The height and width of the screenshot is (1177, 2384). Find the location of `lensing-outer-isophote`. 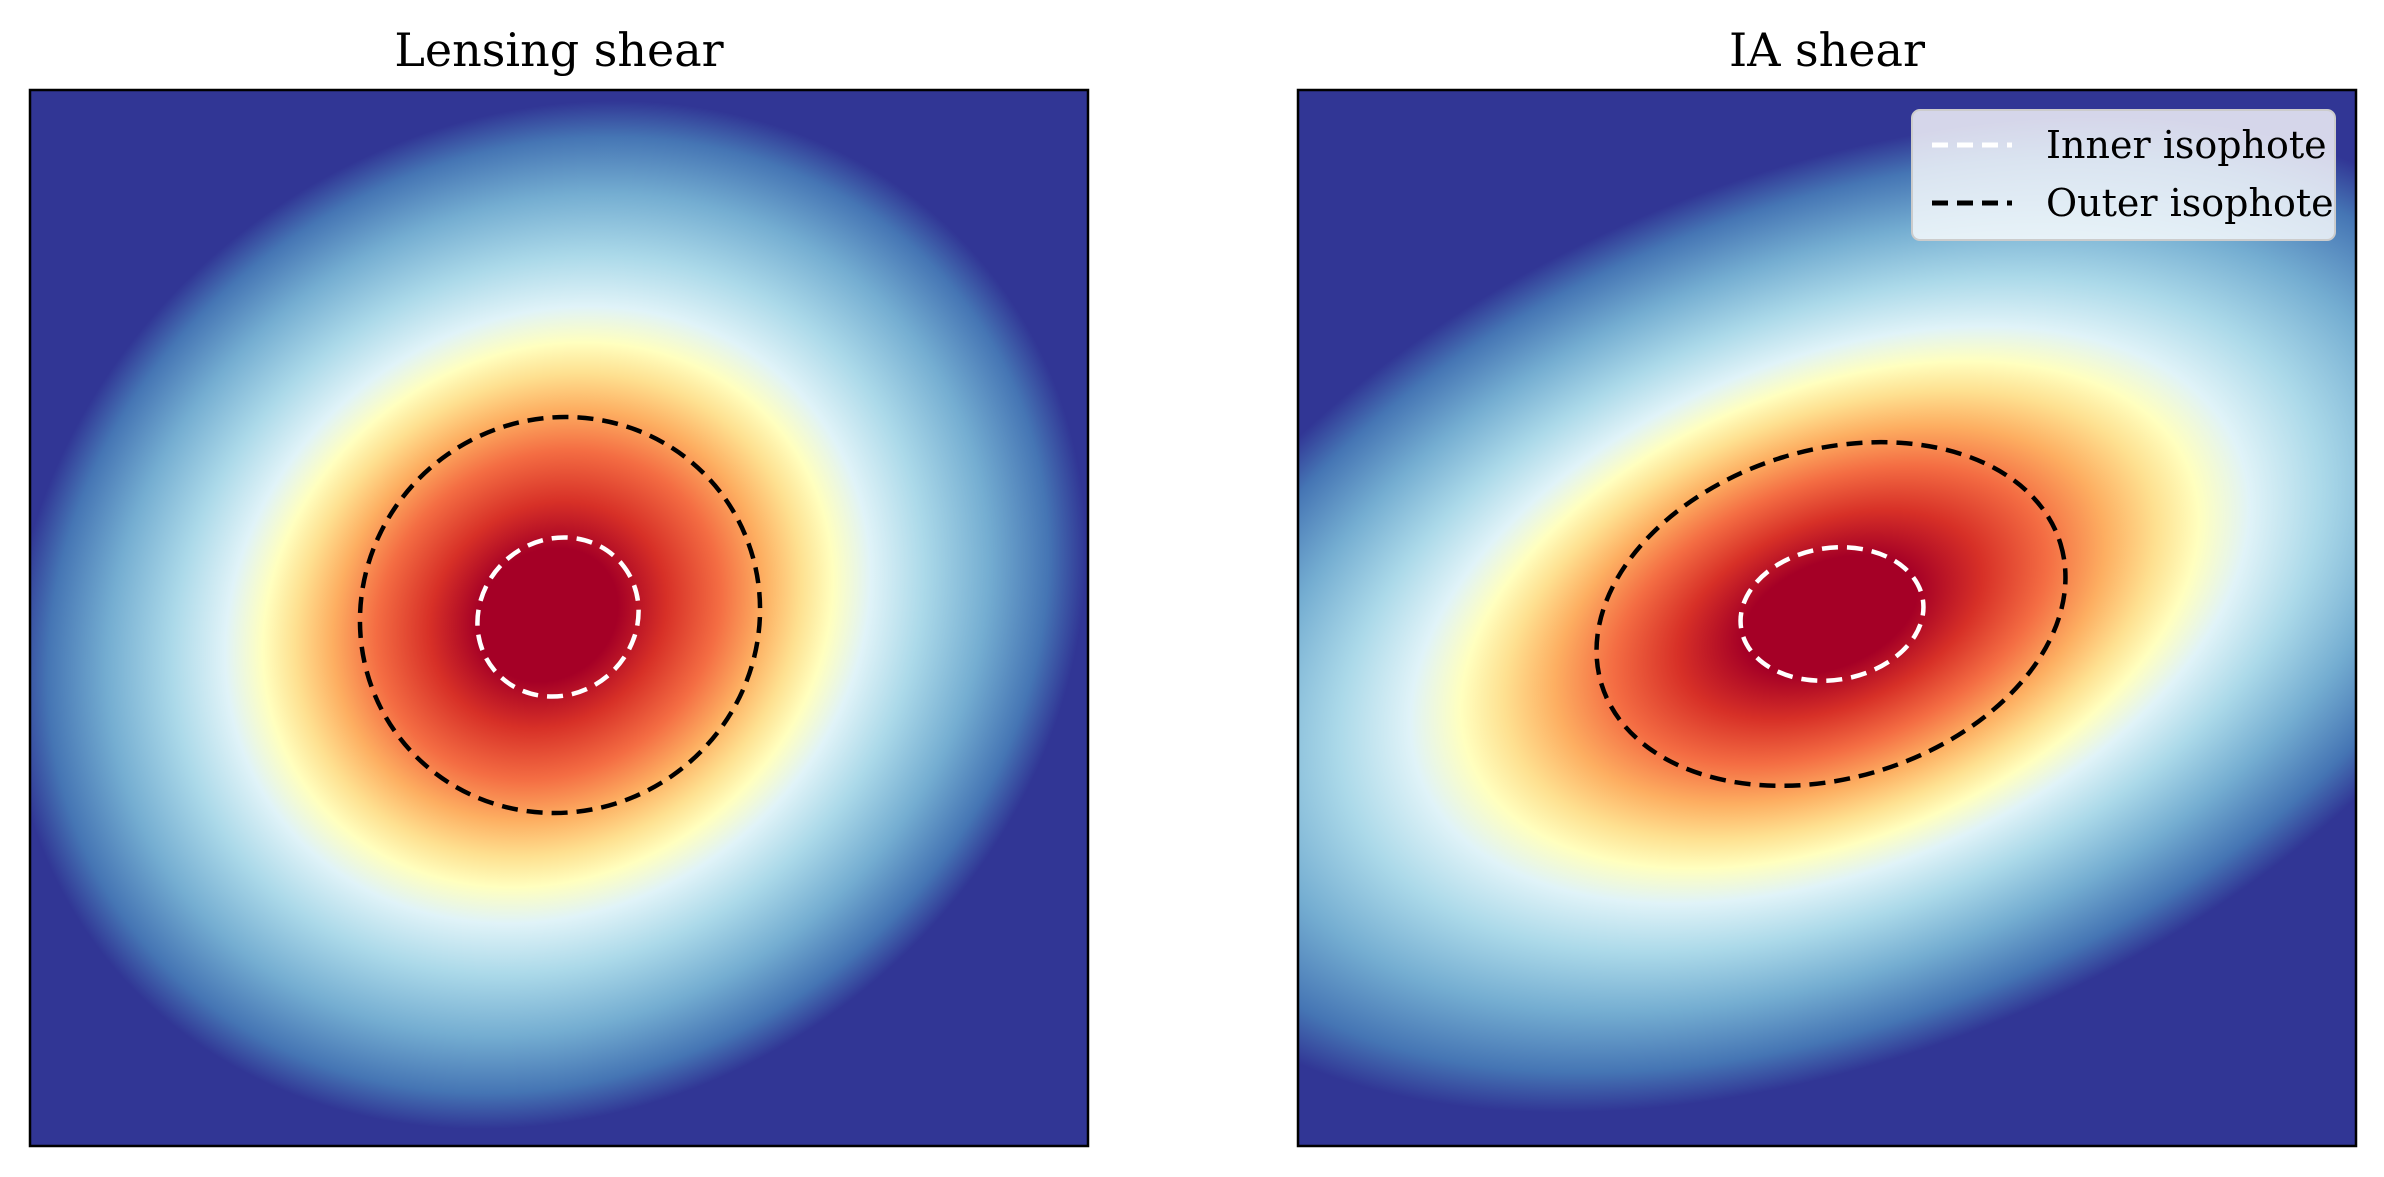

lensing-outer-isophote is located at coordinates (560, 615).